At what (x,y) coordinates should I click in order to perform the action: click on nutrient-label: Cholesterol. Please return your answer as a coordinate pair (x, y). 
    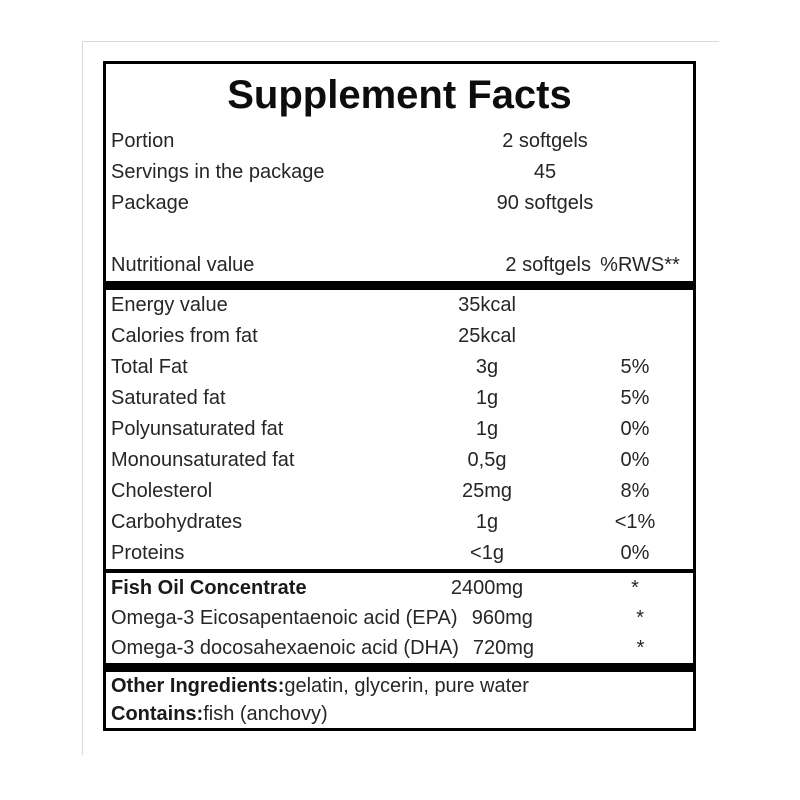
    Looking at the image, I should click on (162, 491).